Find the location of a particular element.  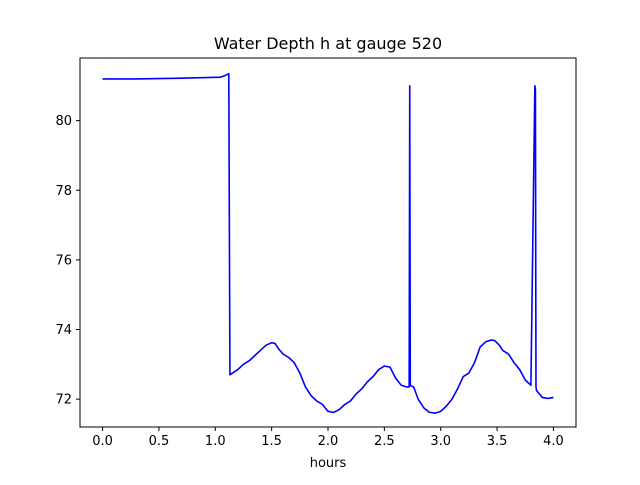

x-tick-label: 4.0 is located at coordinates (553, 441).